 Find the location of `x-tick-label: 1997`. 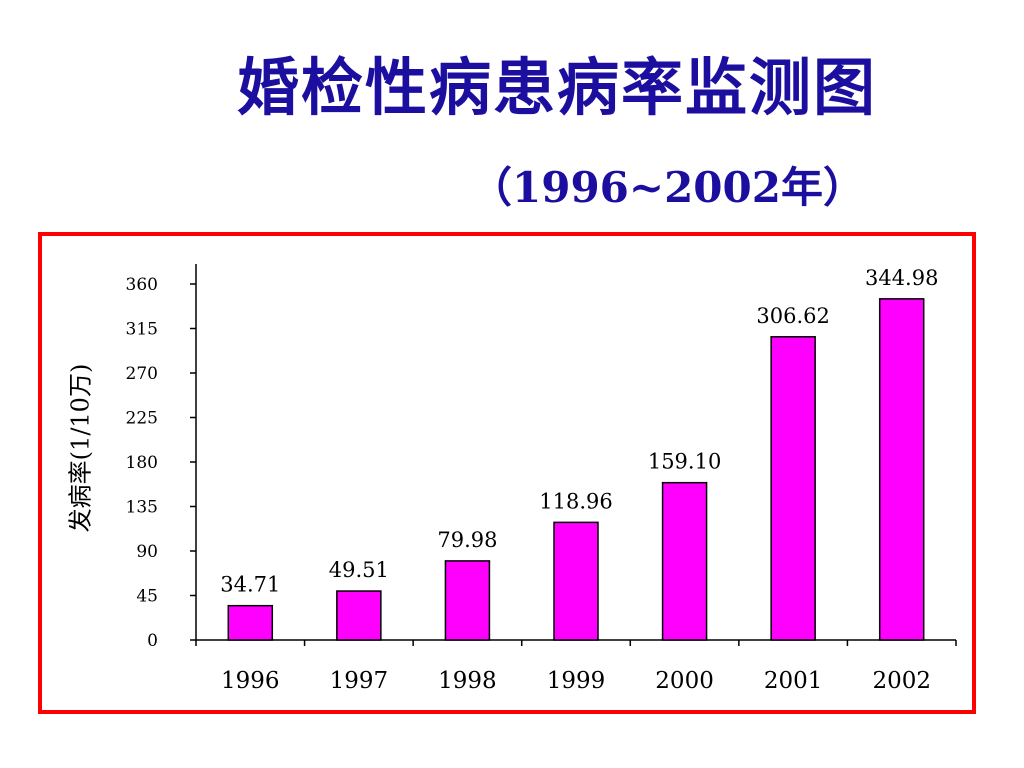

x-tick-label: 1997 is located at coordinates (359, 681).